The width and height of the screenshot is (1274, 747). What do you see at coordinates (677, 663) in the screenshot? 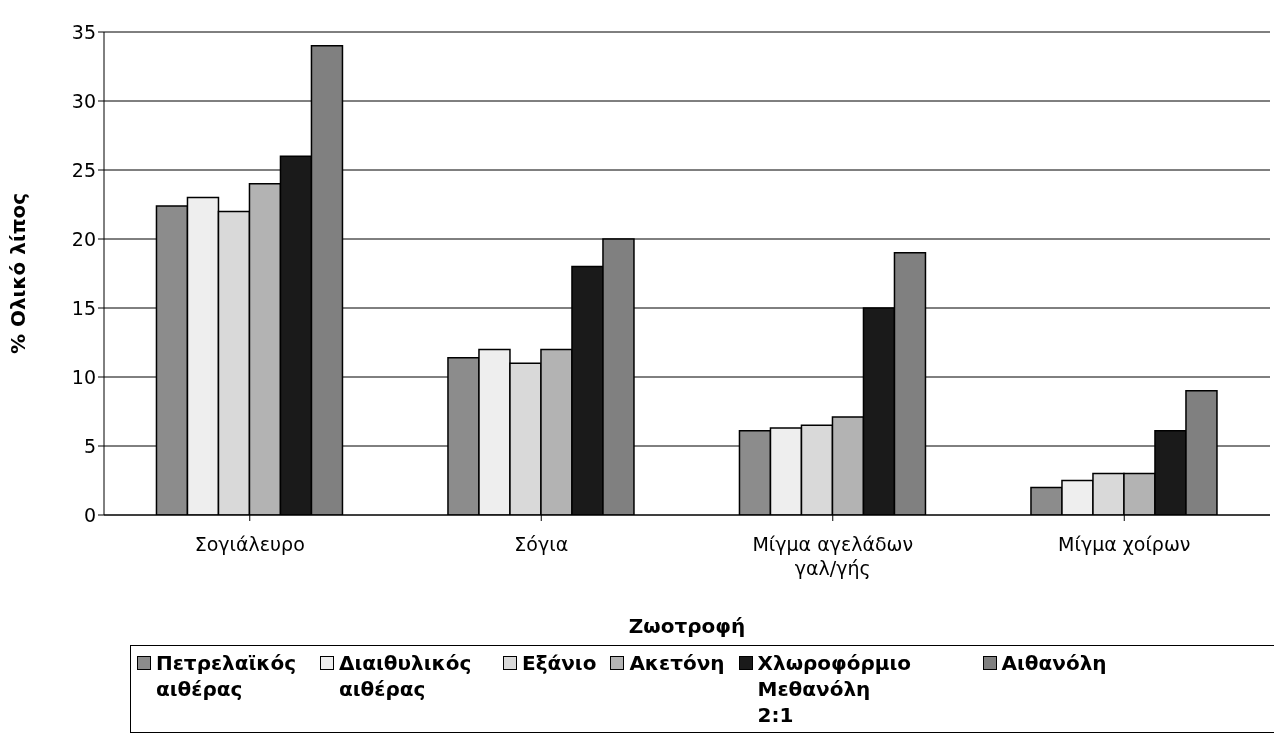
I see `legend-label: Ακετόνη` at bounding box center [677, 663].